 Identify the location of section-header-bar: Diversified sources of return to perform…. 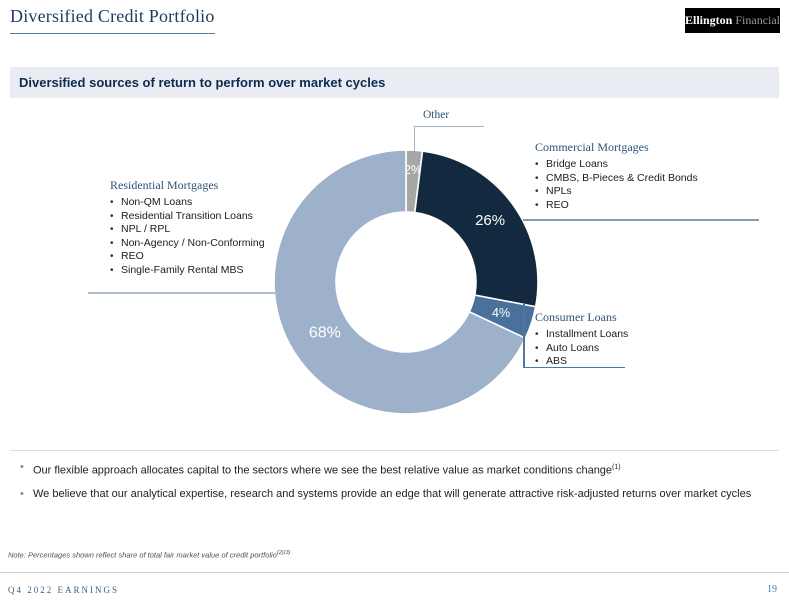
(394, 82).